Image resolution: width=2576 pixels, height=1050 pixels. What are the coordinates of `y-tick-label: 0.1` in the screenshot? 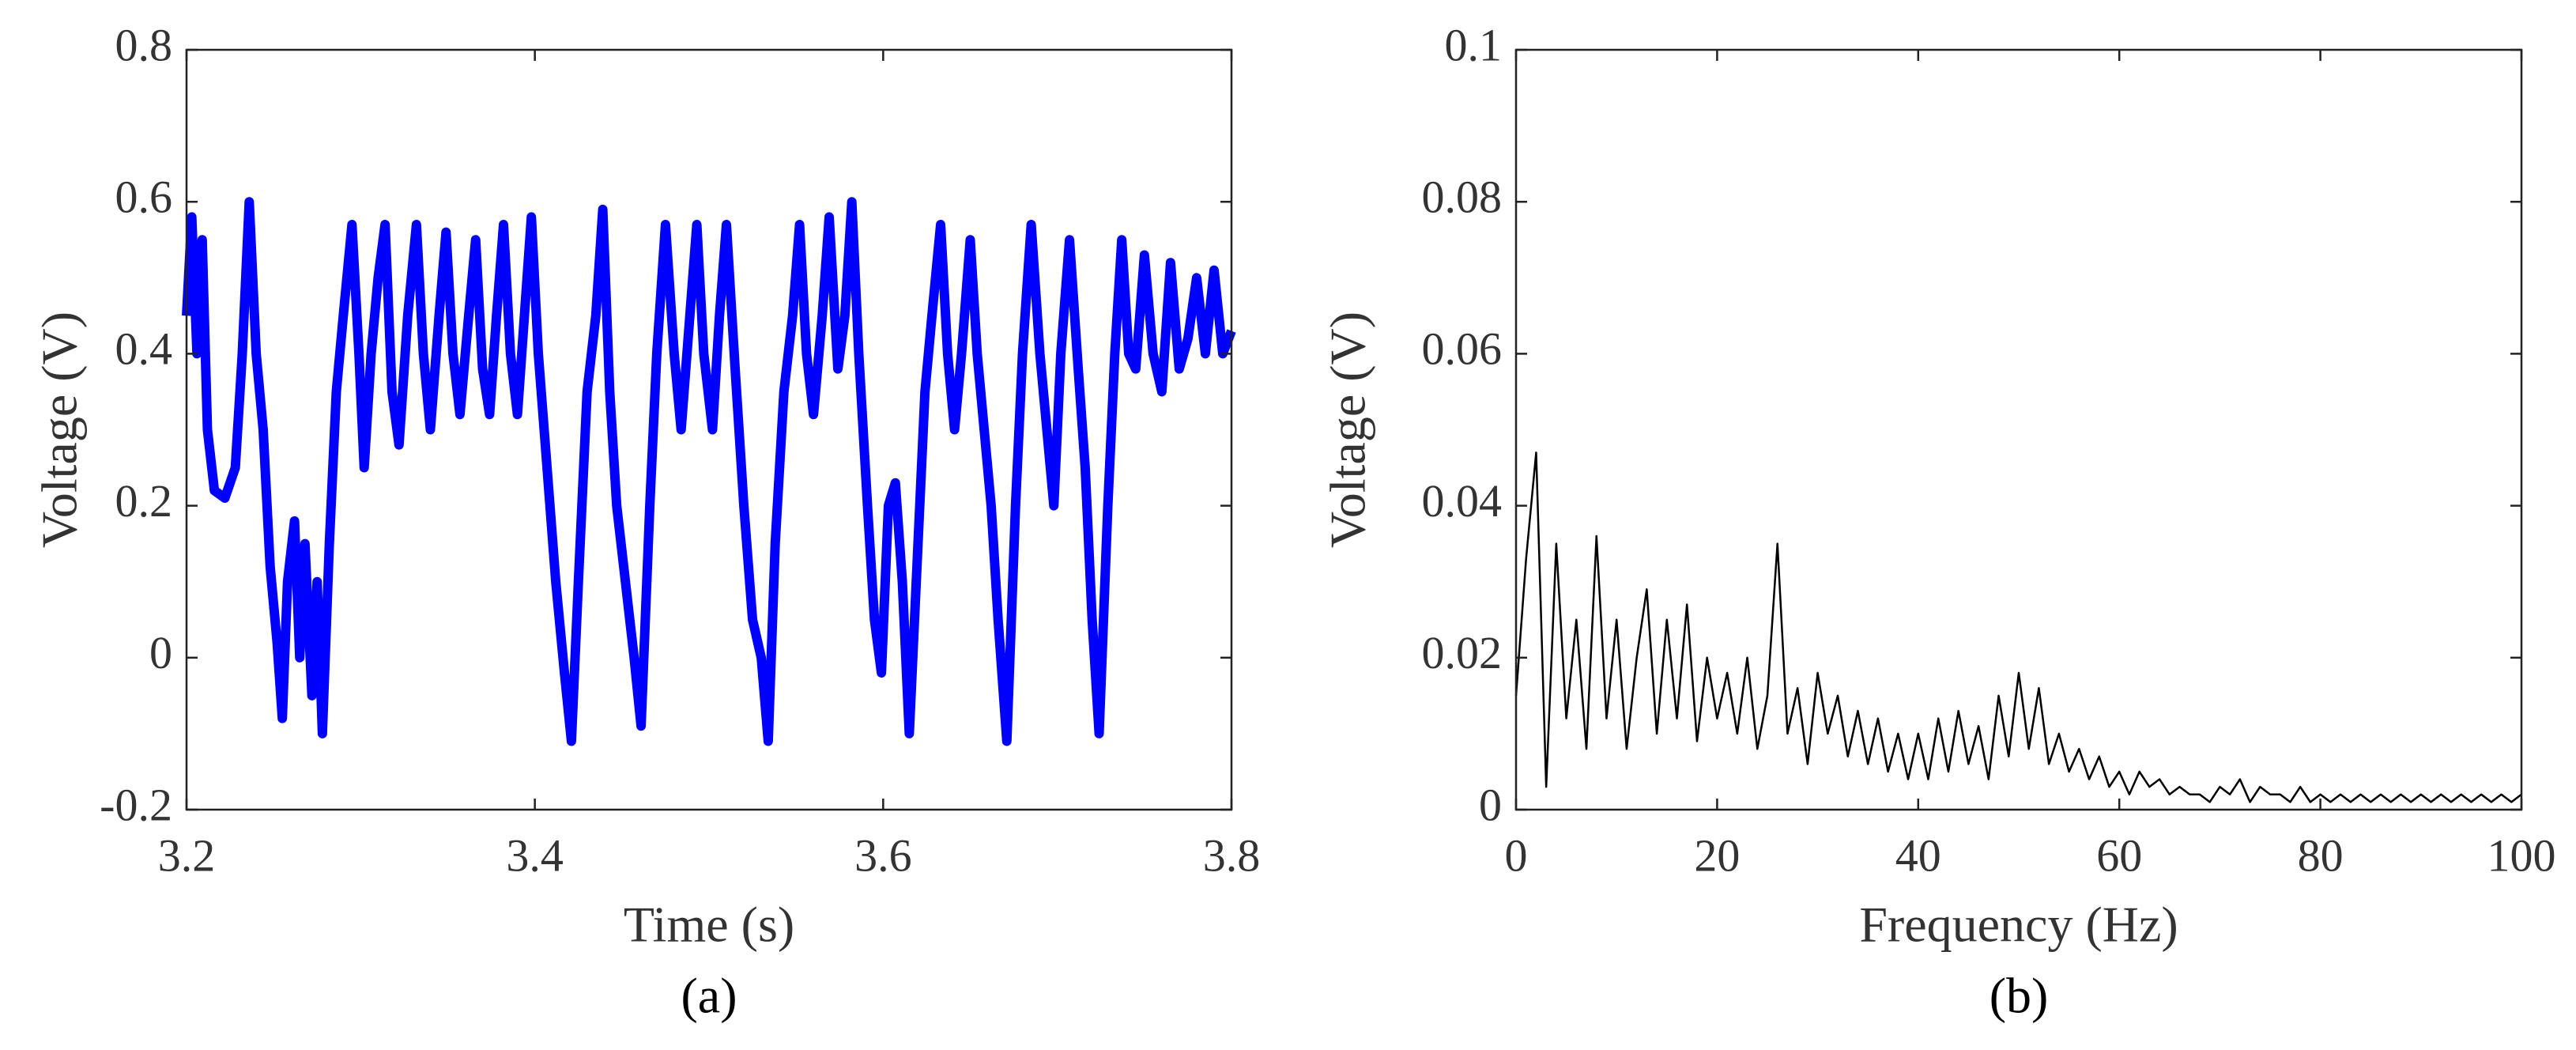 It's located at (1474, 44).